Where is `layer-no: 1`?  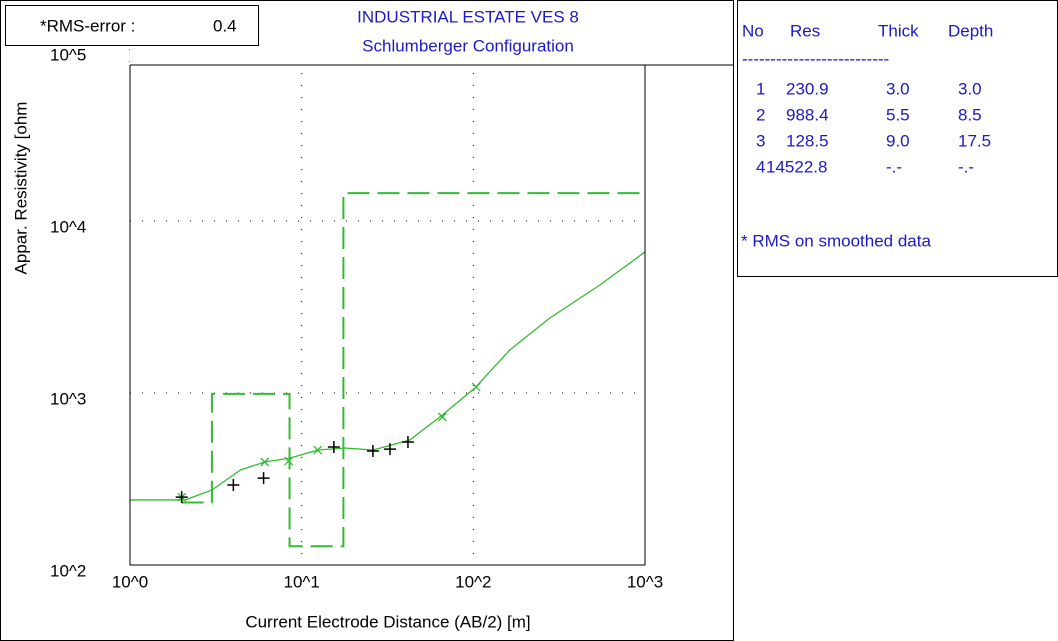
layer-no: 1 is located at coordinates (760, 88).